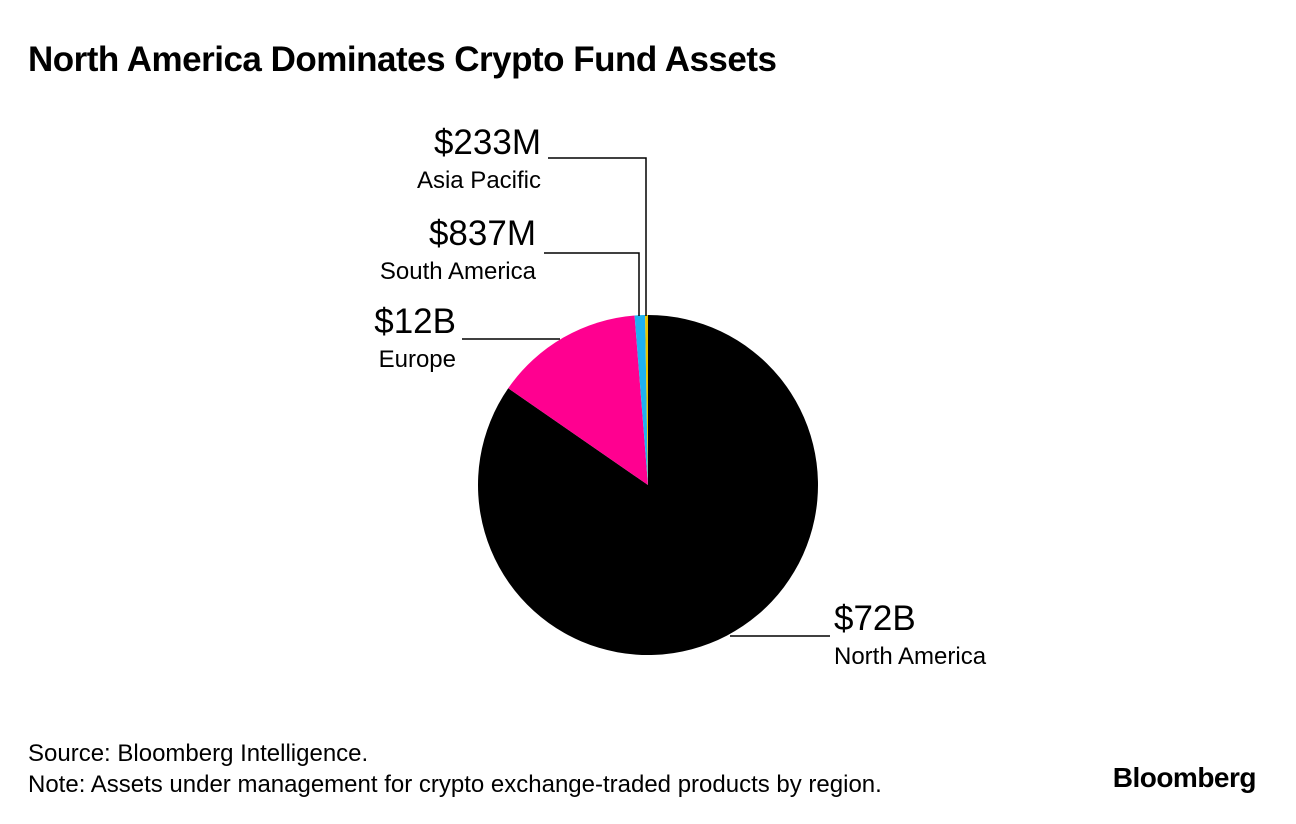 This screenshot has height=824, width=1296. I want to click on pie-slice-south-america, so click(641, 400).